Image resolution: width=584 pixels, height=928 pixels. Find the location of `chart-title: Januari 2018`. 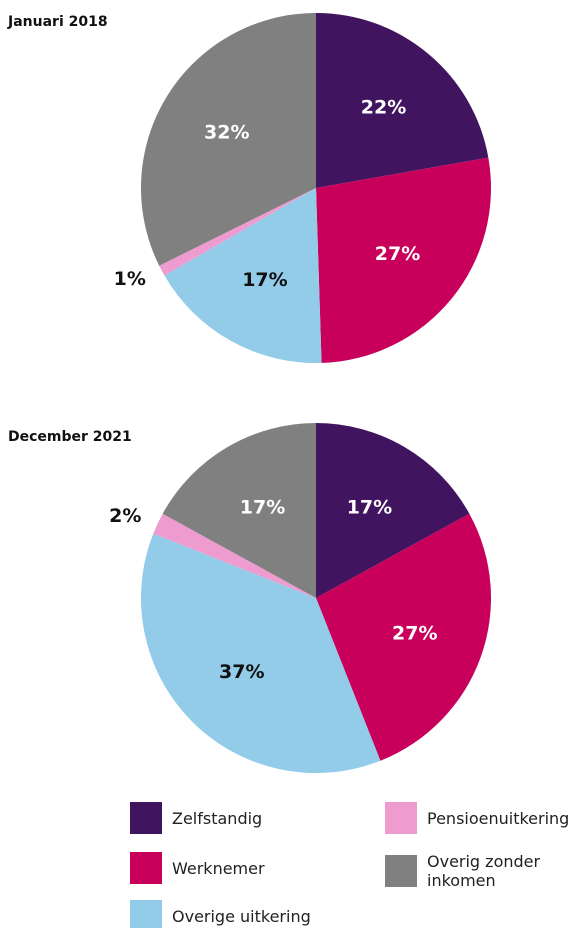

chart-title: Januari 2018 is located at coordinates (57, 22).